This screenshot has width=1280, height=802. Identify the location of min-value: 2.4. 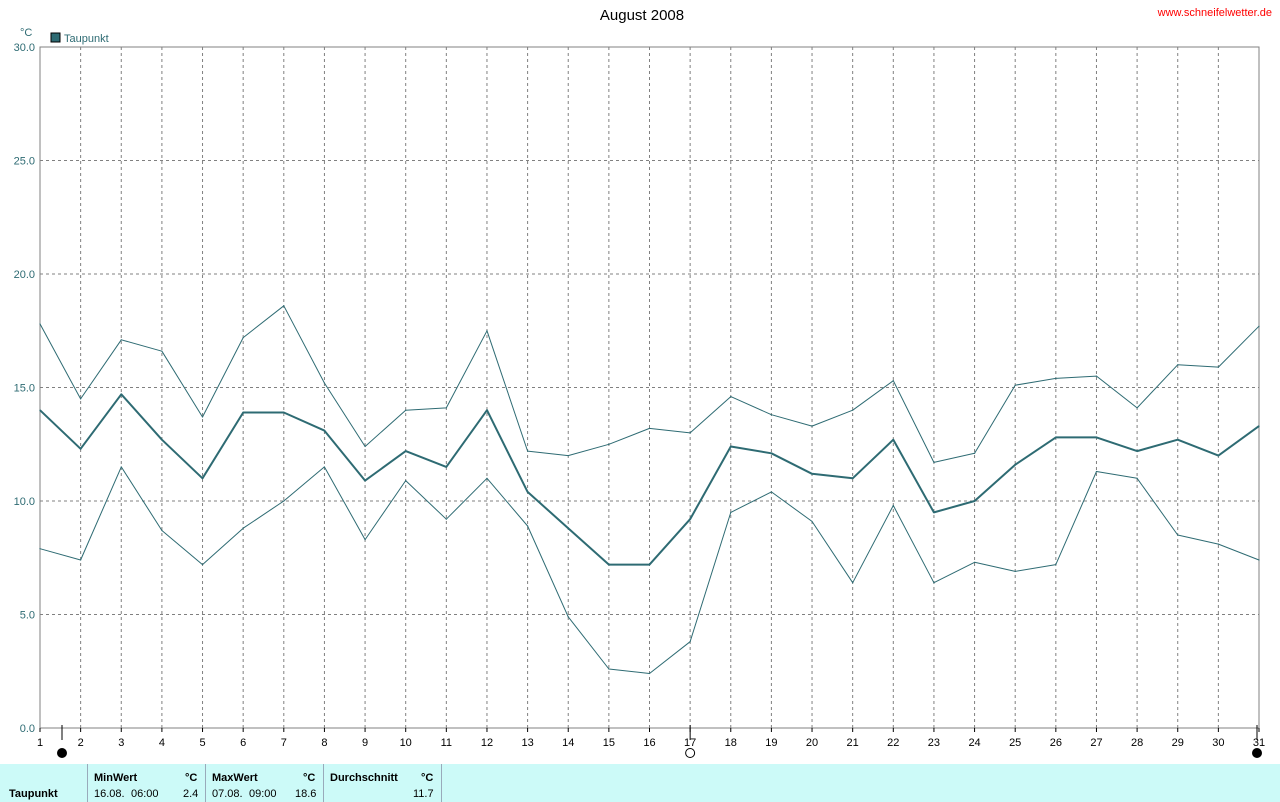
(191, 794).